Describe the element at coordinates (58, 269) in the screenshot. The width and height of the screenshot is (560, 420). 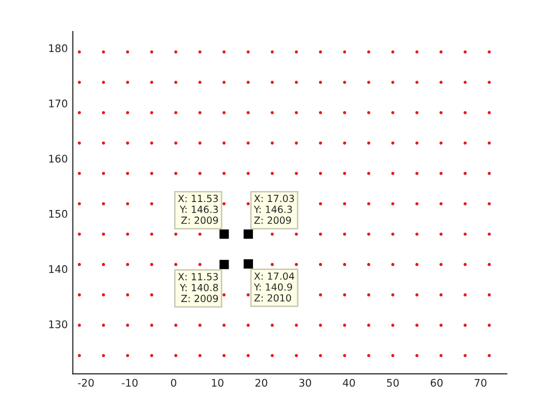
I see `y-tick-label: 140` at that location.